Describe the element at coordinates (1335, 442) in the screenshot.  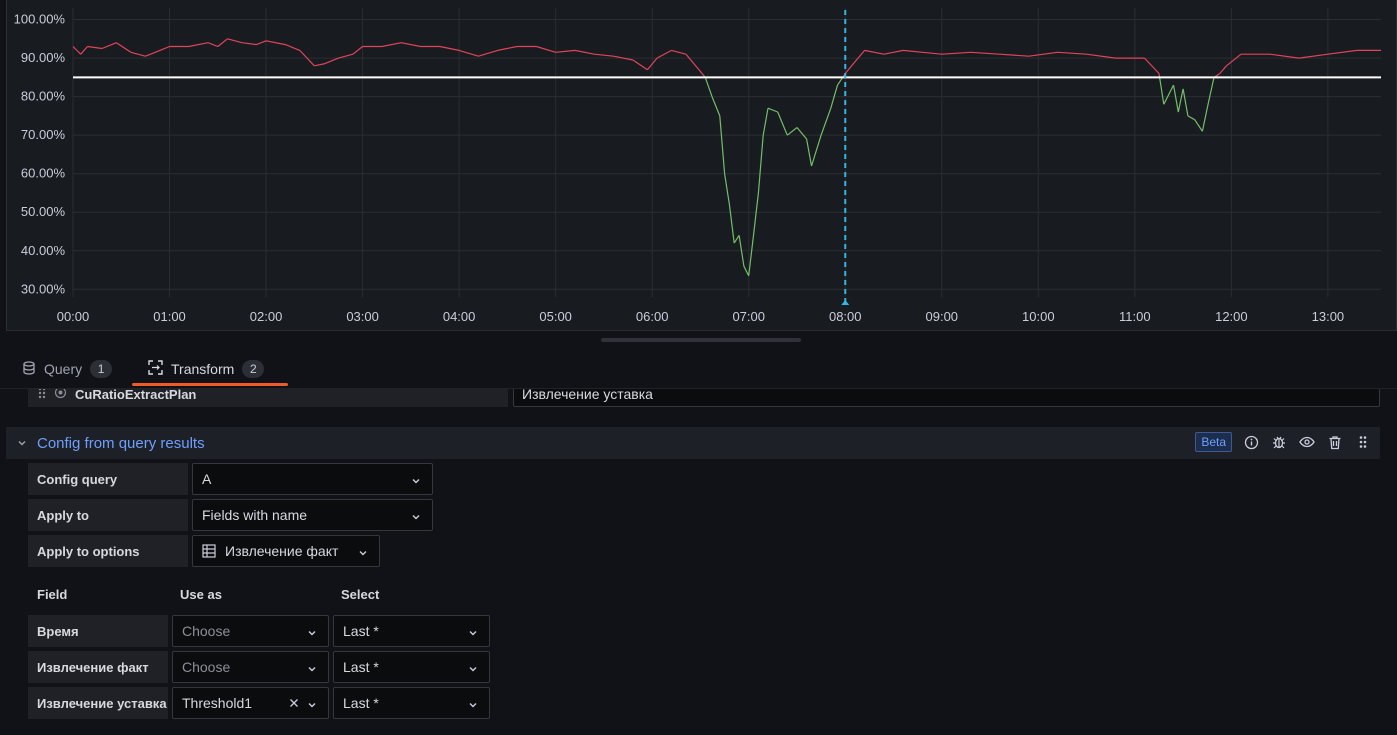
I see `trash-icon` at that location.